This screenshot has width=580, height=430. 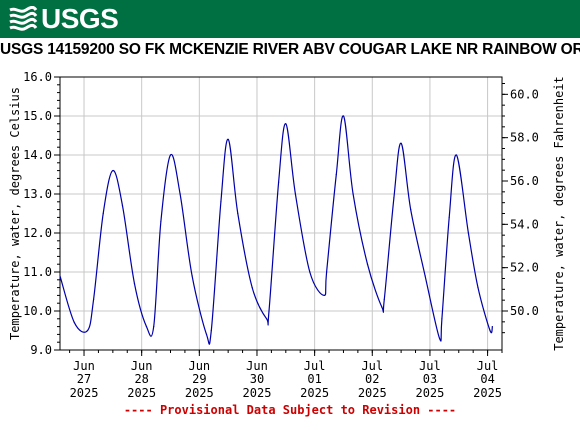 What do you see at coordinates (15, 213) in the screenshot?
I see `y-axis-label-left: Temperature, water, degrees Celsius` at bounding box center [15, 213].